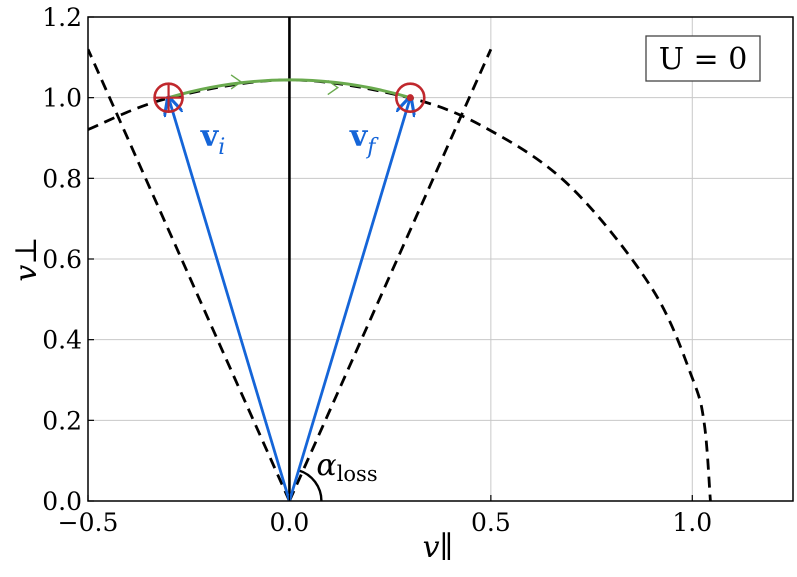  What do you see at coordinates (62, 259) in the screenshot?
I see `y-tick-label: 0.6` at bounding box center [62, 259].